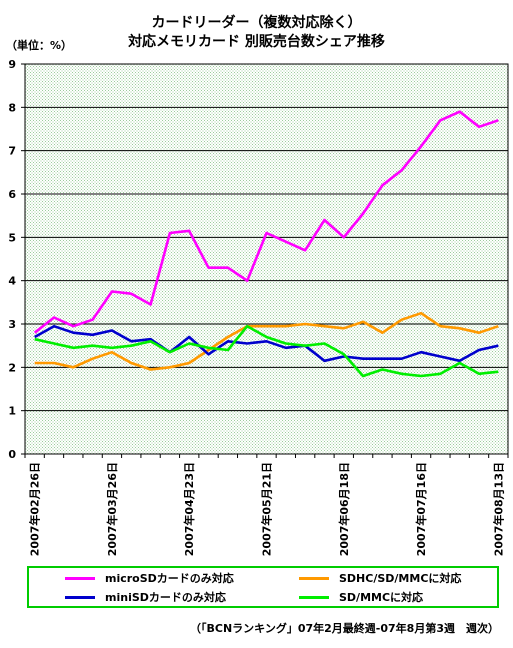  What do you see at coordinates (314, 578) in the screenshot?
I see `legend-swatch-sdhc` at bounding box center [314, 578].